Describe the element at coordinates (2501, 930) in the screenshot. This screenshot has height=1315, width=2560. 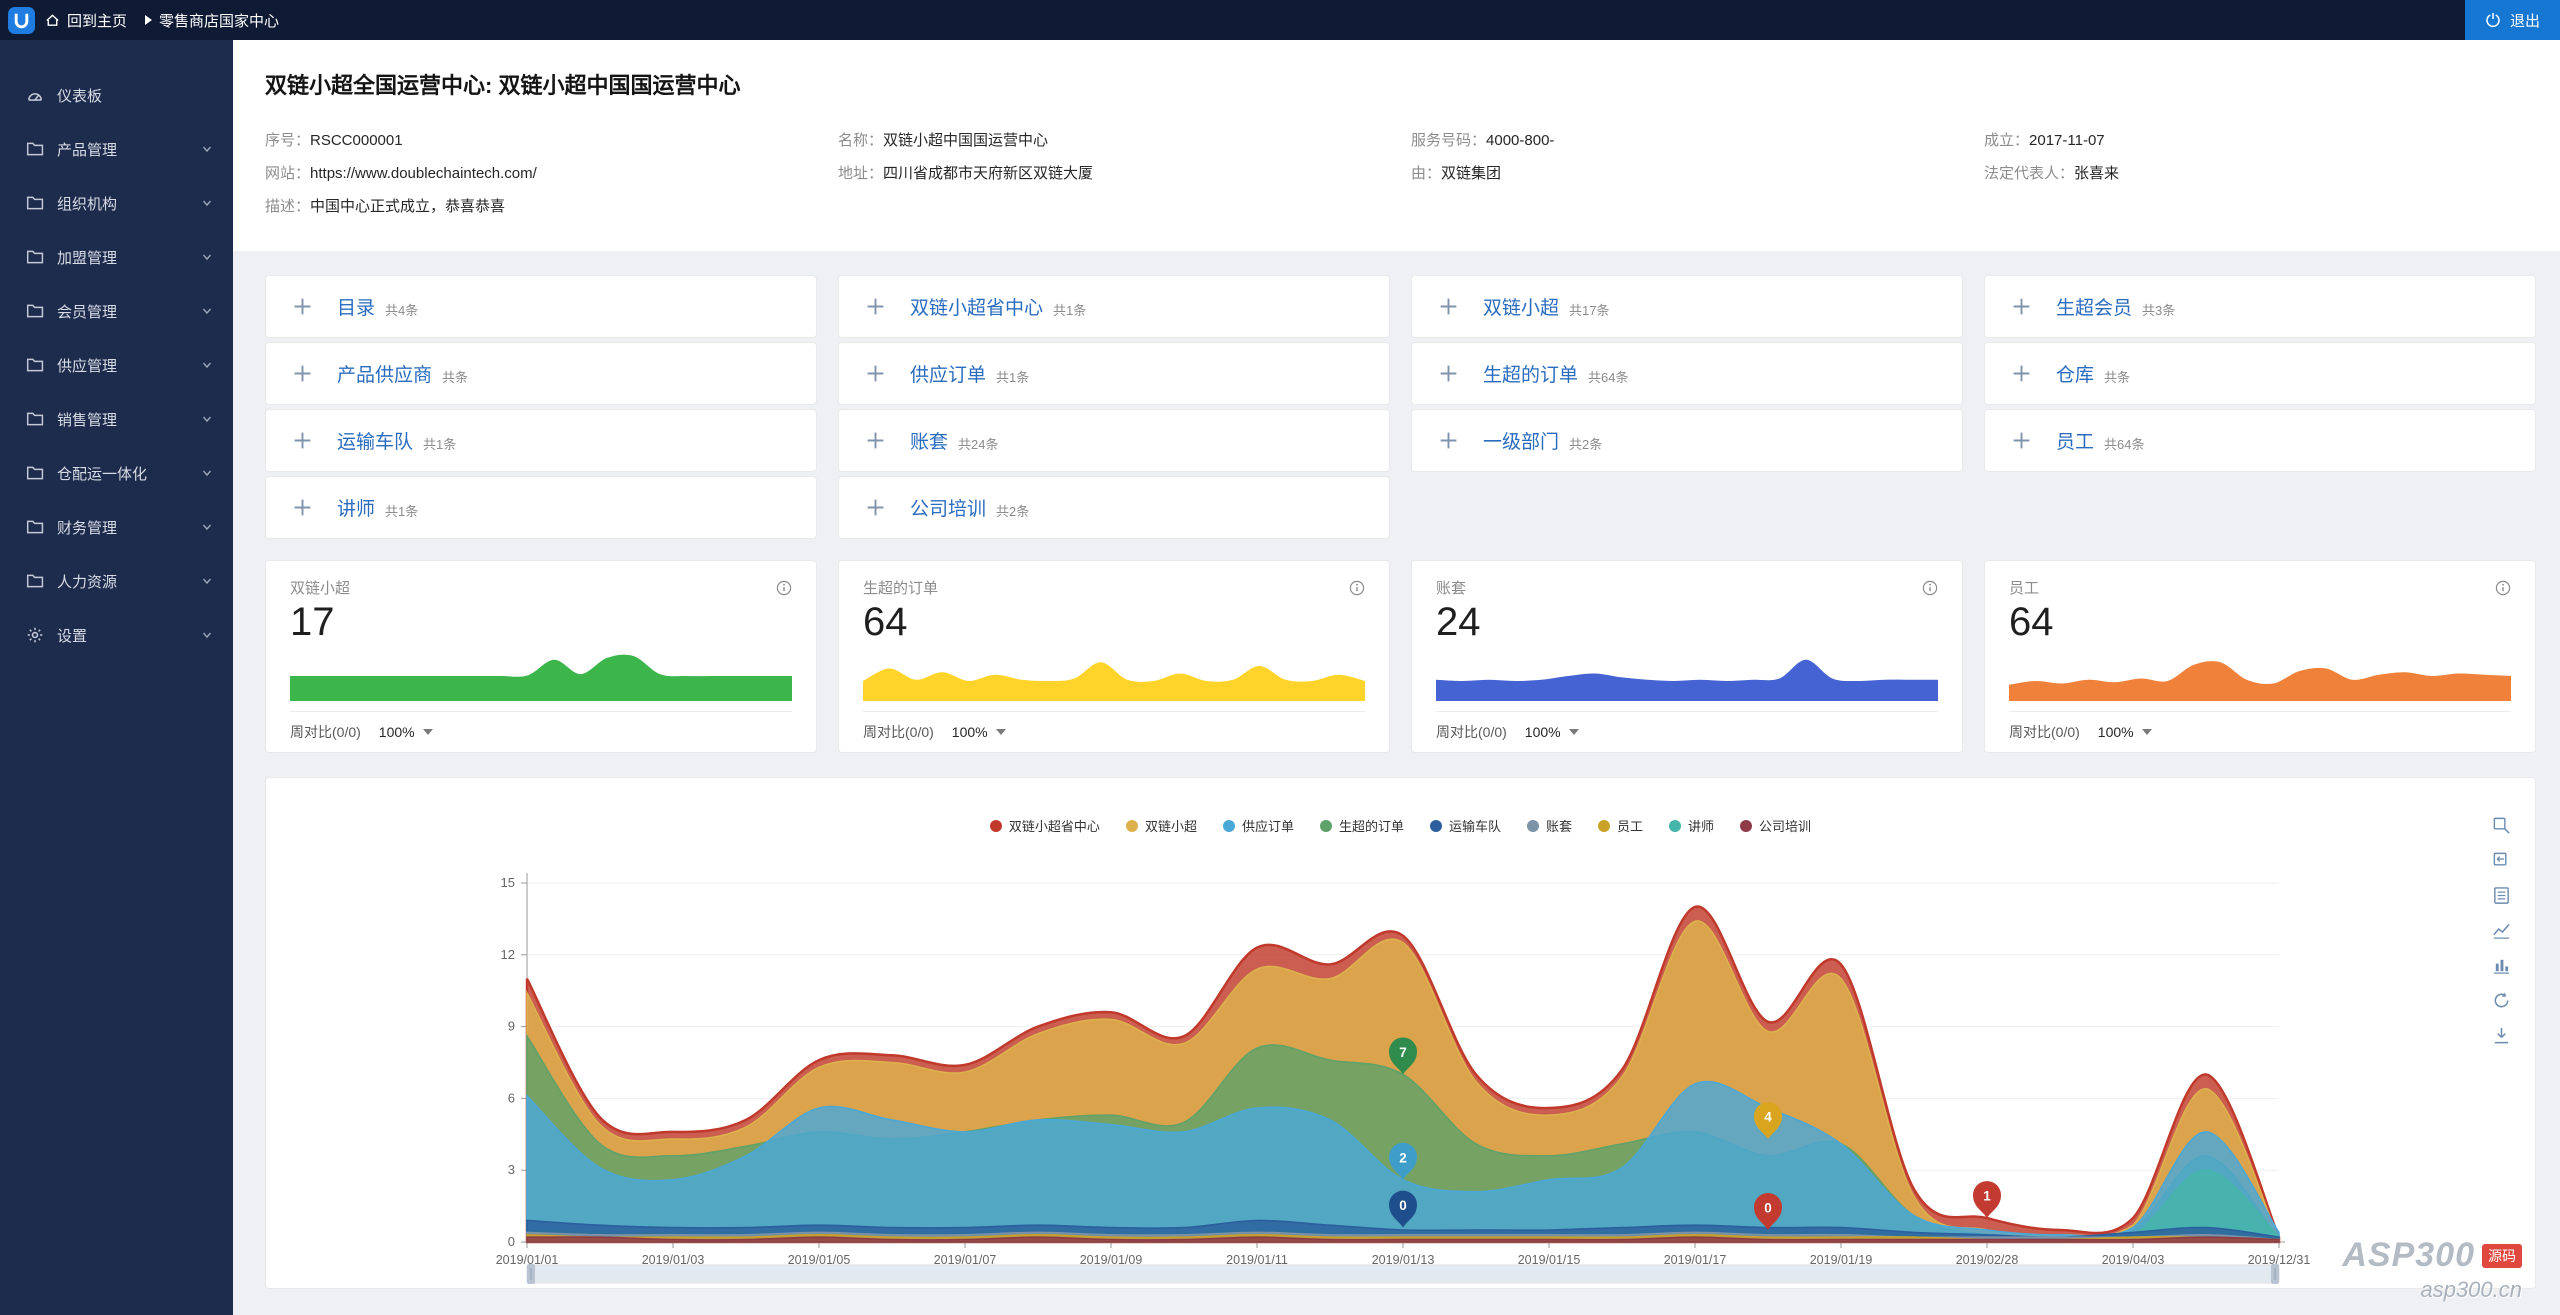
I see `line-chart-icon` at that location.